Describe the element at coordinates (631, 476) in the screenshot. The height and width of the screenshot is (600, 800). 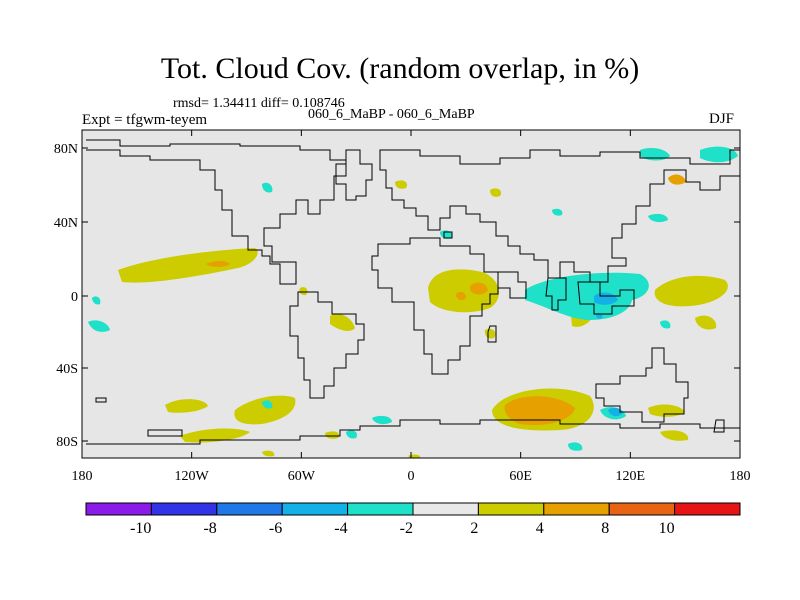
I see `lon-label: 120E` at that location.